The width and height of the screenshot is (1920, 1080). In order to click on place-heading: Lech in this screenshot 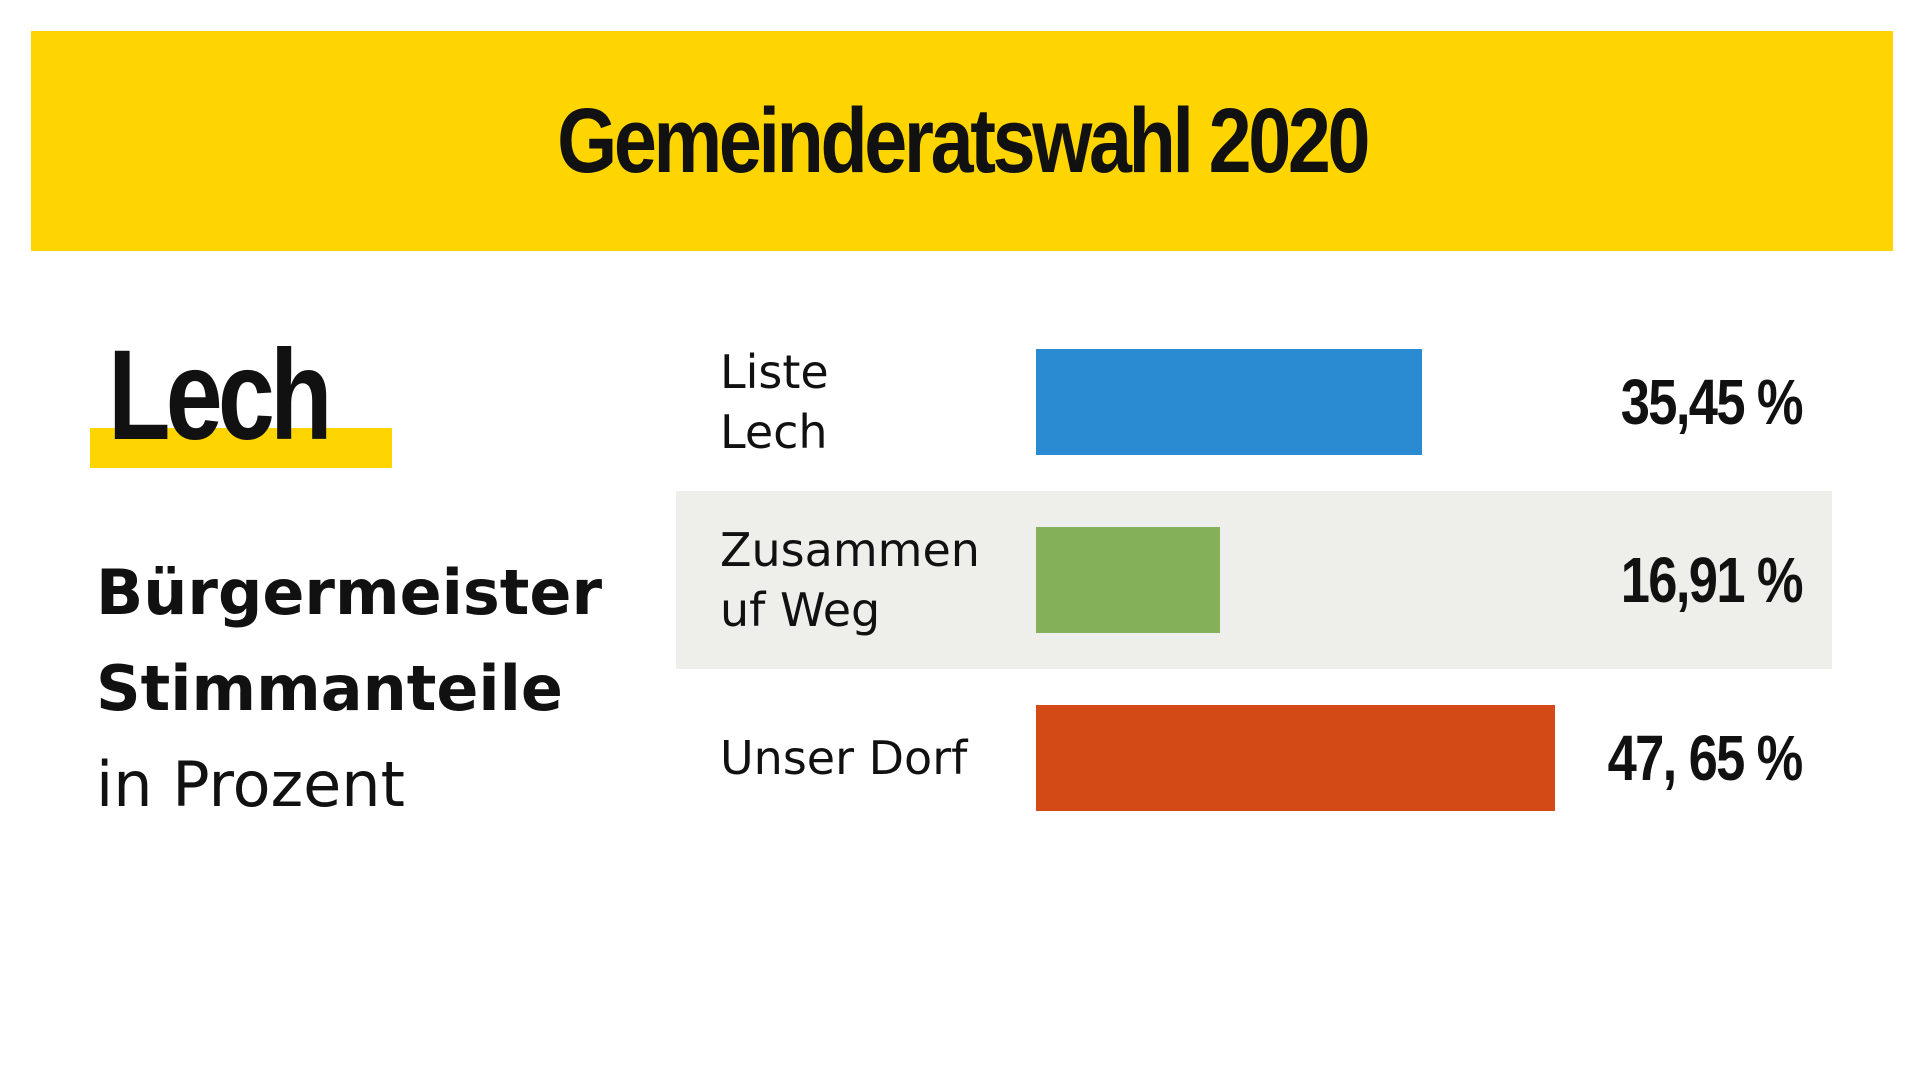, I will do `click(242, 400)`.